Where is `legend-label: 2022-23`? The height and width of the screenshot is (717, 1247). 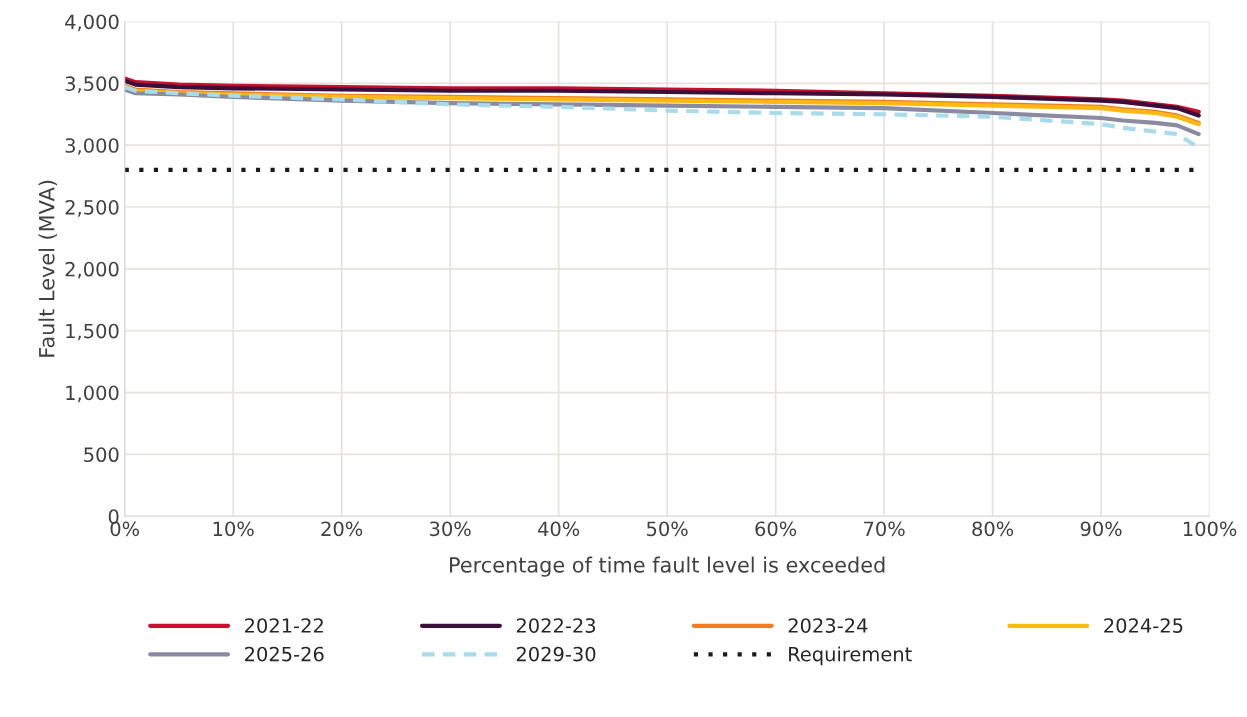 legend-label: 2022-23 is located at coordinates (556, 625).